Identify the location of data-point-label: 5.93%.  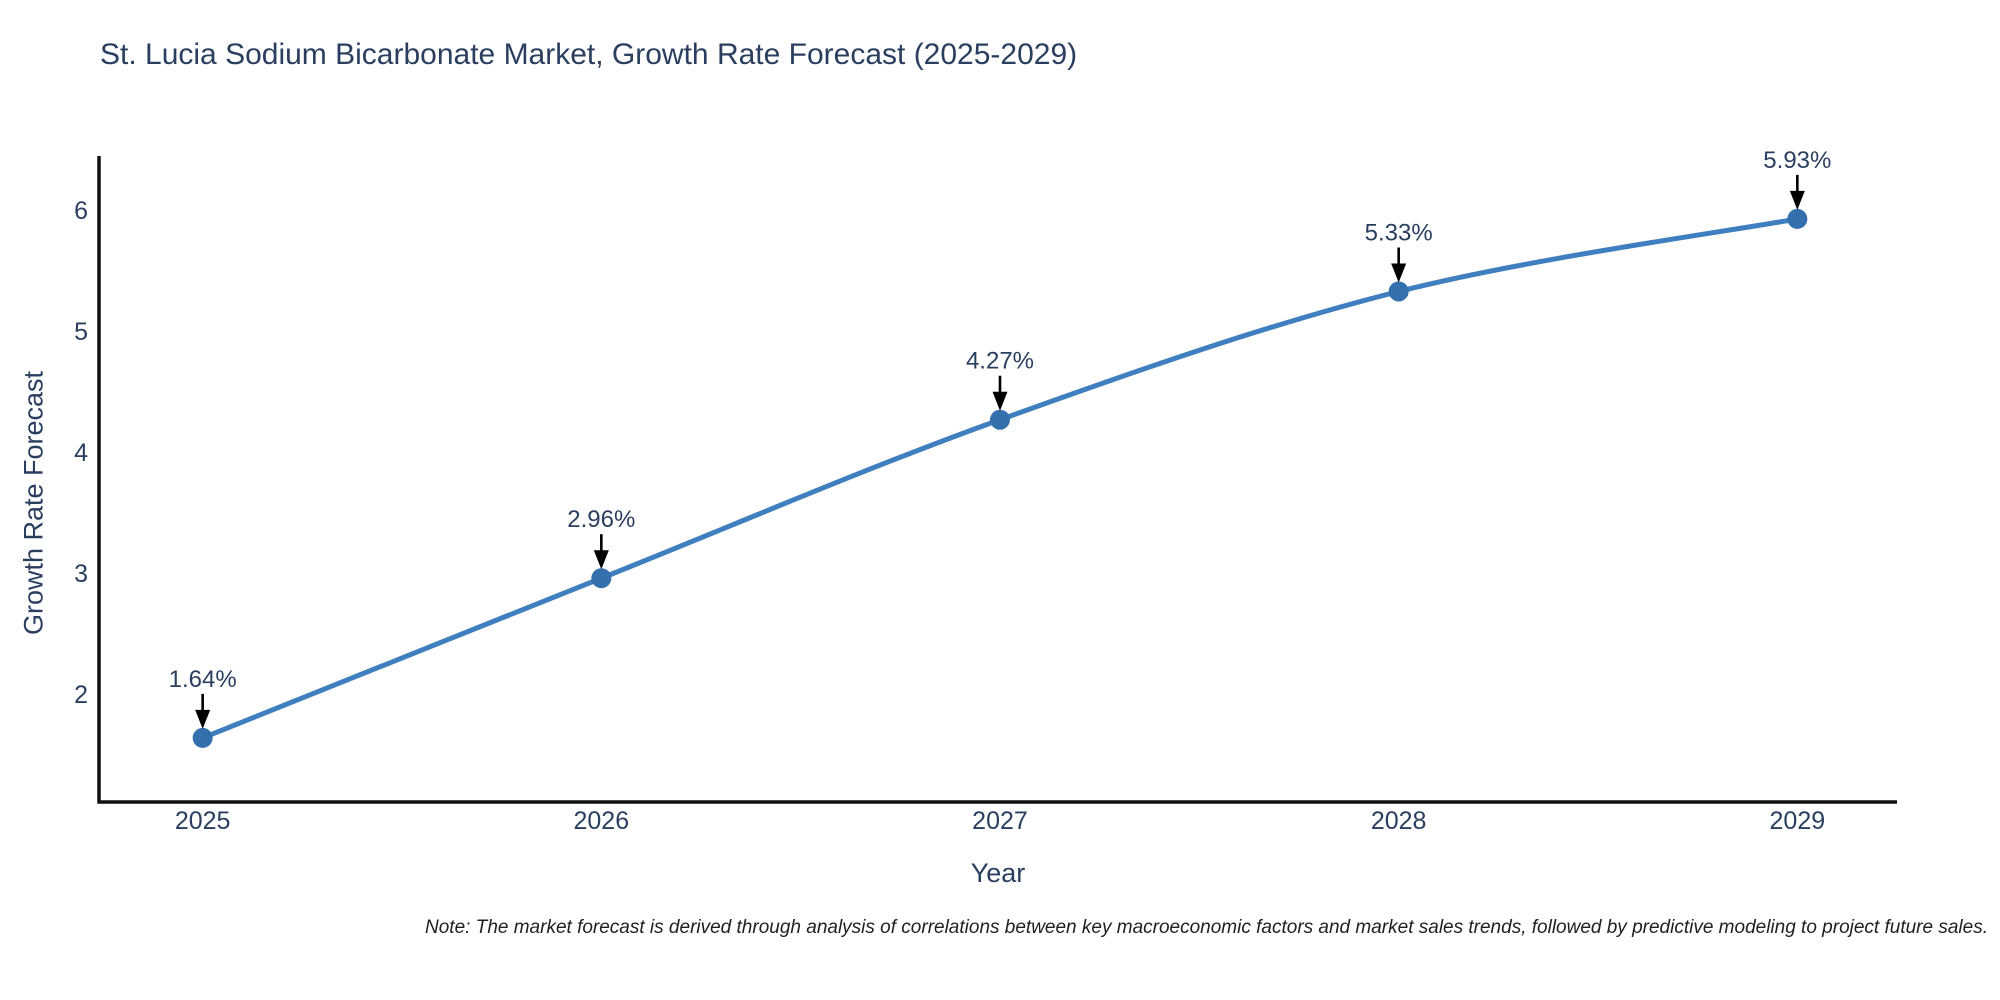
(1797, 160).